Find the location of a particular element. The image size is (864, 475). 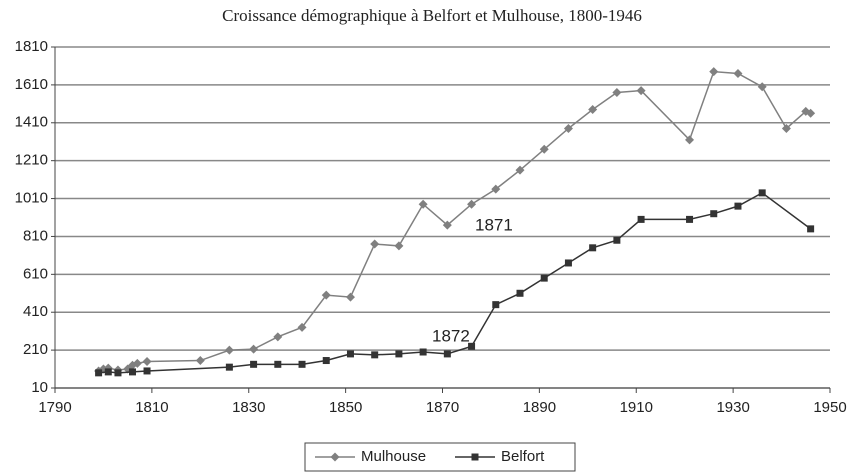

y-tick-label: 1610 is located at coordinates (31, 84).